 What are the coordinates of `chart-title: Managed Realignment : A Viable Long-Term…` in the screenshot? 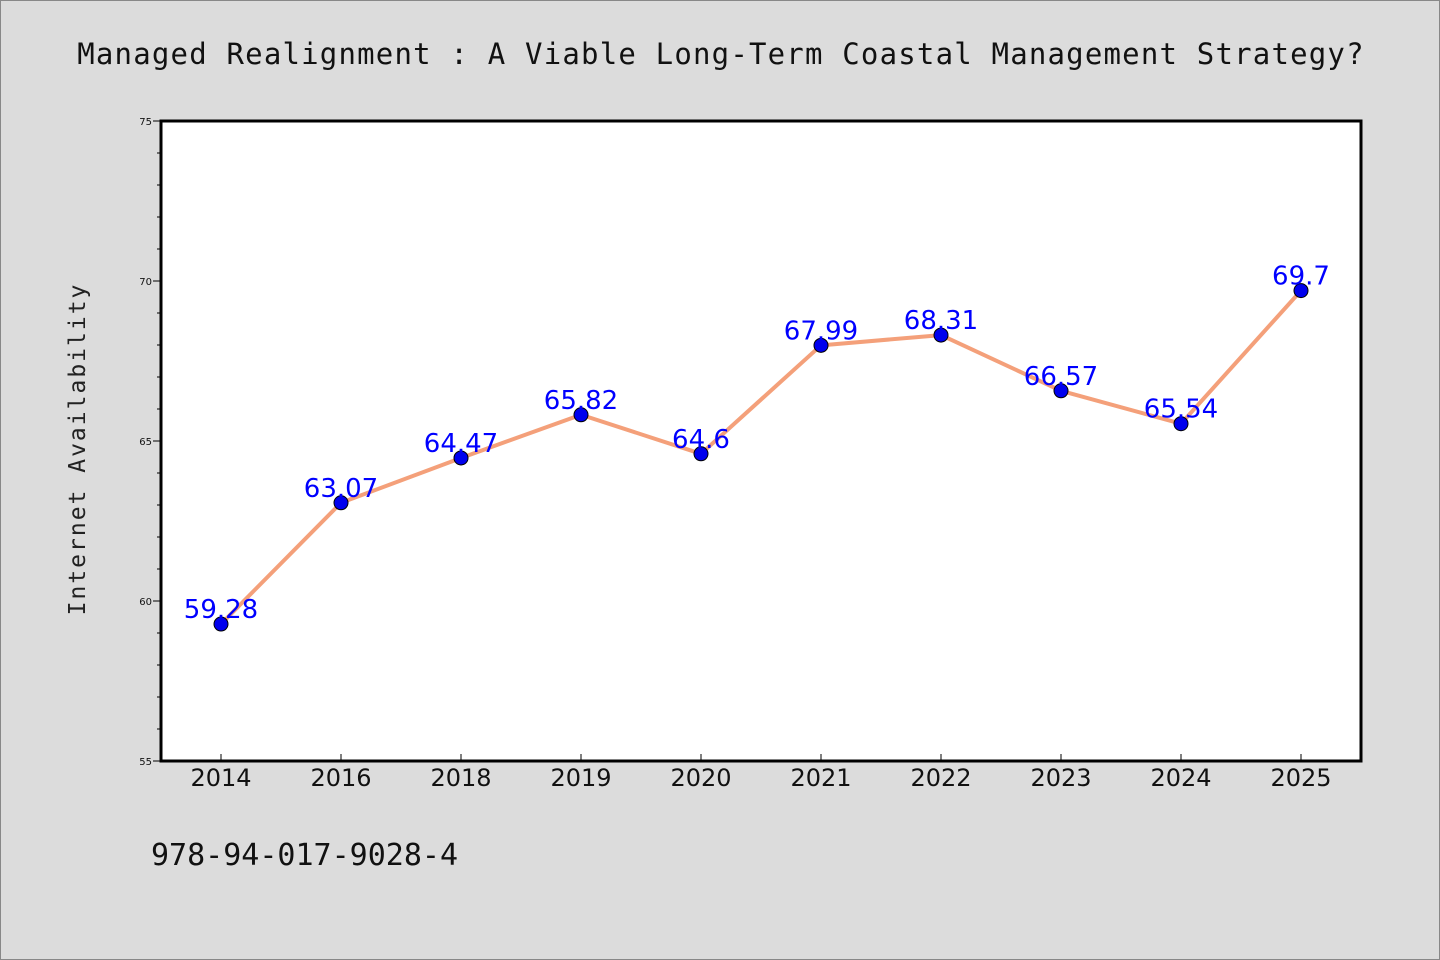 It's located at (721, 54).